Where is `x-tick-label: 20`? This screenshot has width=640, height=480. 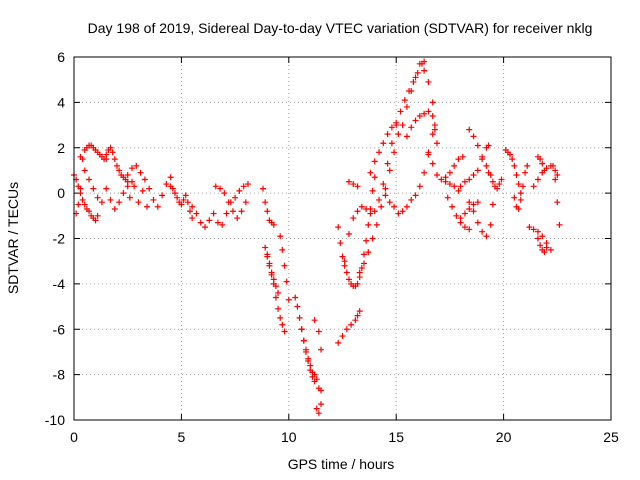 x-tick-label: 20 is located at coordinates (504, 437).